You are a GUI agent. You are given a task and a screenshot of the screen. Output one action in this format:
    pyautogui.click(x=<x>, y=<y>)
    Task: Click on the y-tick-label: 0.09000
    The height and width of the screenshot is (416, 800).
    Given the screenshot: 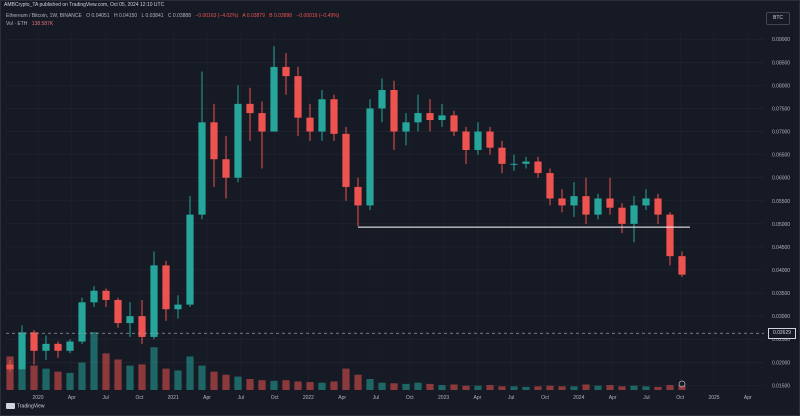 What is the action you would take?
    pyautogui.click(x=781, y=40)
    